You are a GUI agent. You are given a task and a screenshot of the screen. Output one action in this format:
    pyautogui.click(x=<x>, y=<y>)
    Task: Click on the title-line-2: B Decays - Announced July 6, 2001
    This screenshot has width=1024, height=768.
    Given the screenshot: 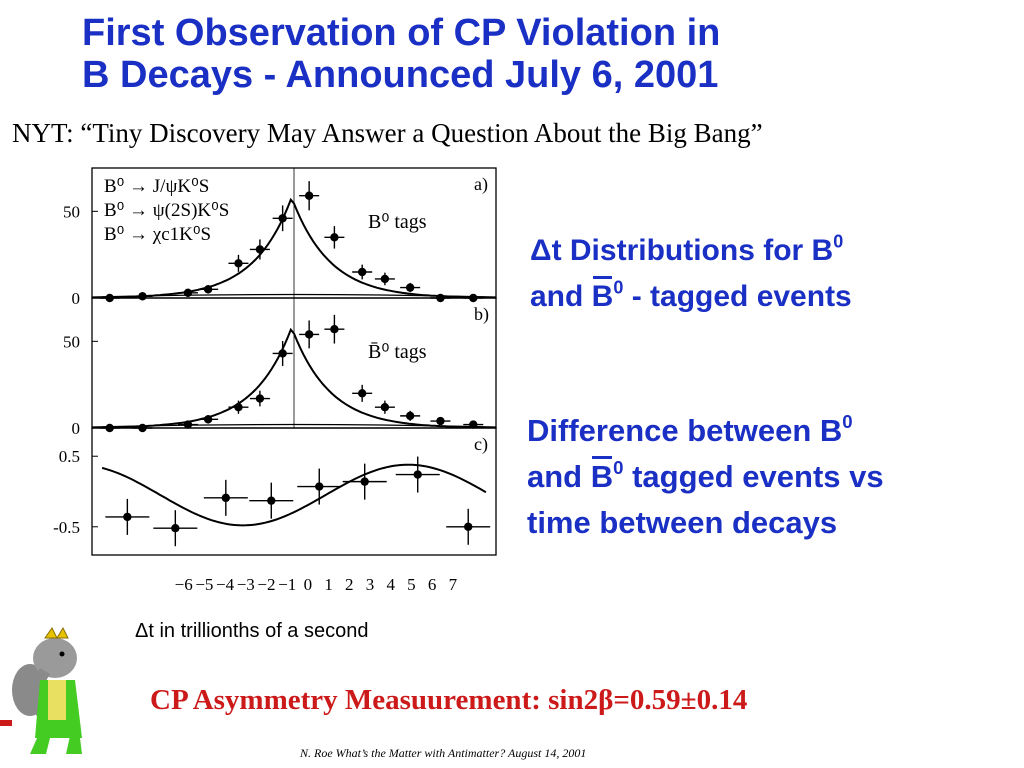 What is the action you would take?
    pyautogui.click(x=400, y=75)
    